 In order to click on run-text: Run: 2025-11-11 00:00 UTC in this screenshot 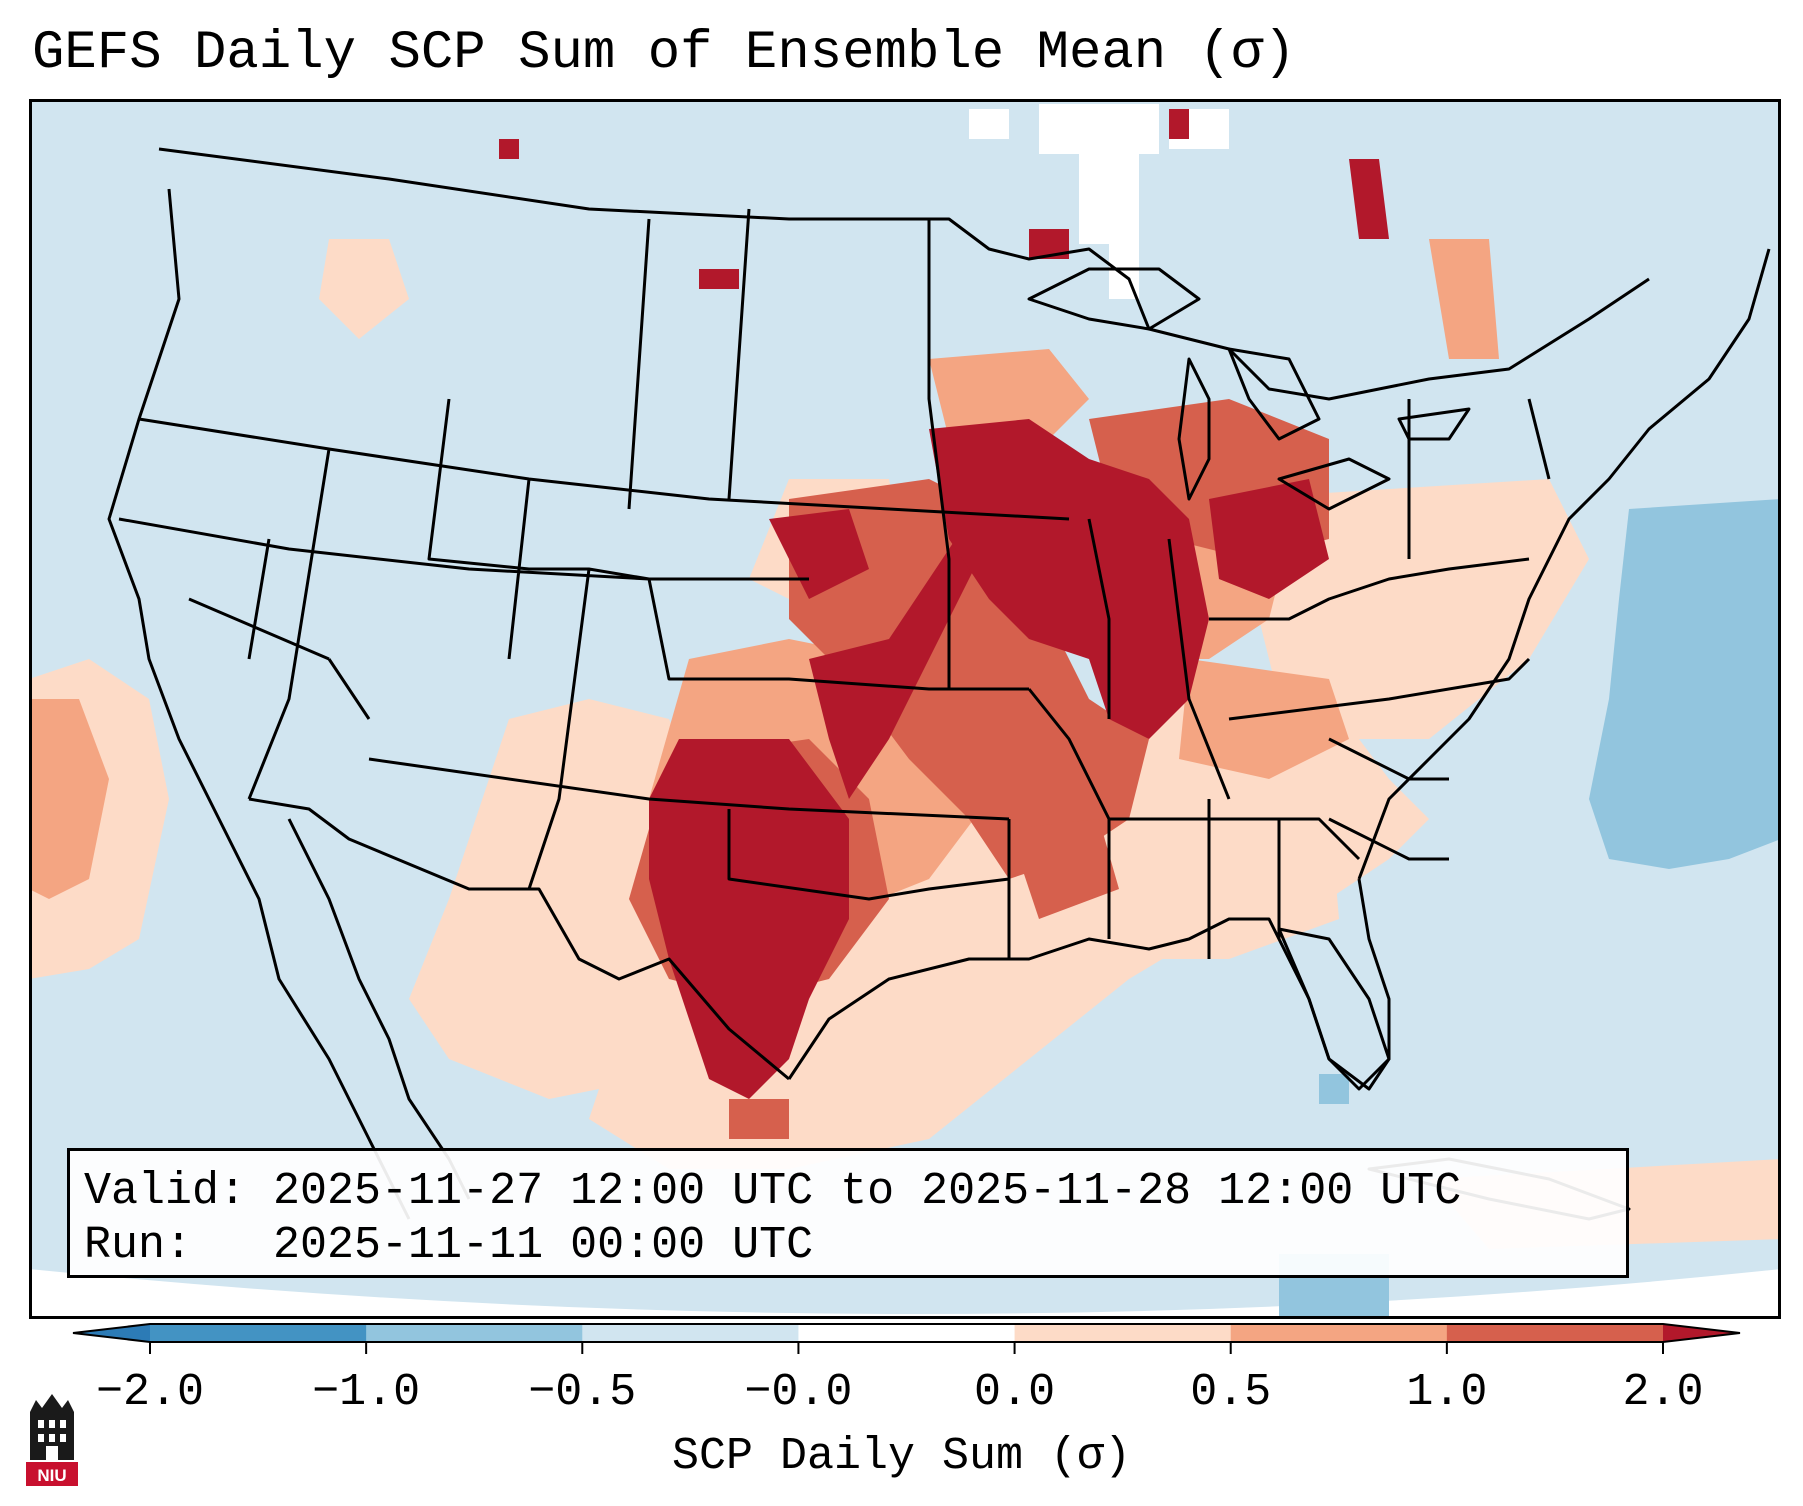, I will do `click(449, 1245)`.